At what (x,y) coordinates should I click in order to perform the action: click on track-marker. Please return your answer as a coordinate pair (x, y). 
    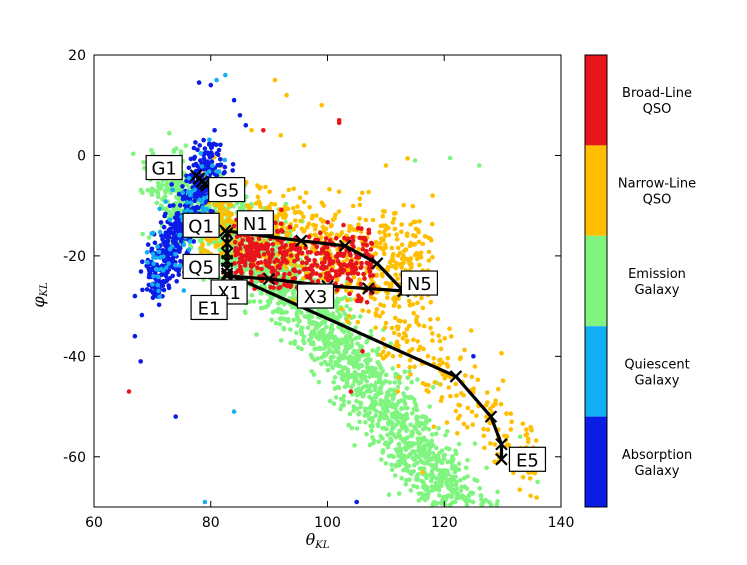
    Looking at the image, I should click on (368, 288).